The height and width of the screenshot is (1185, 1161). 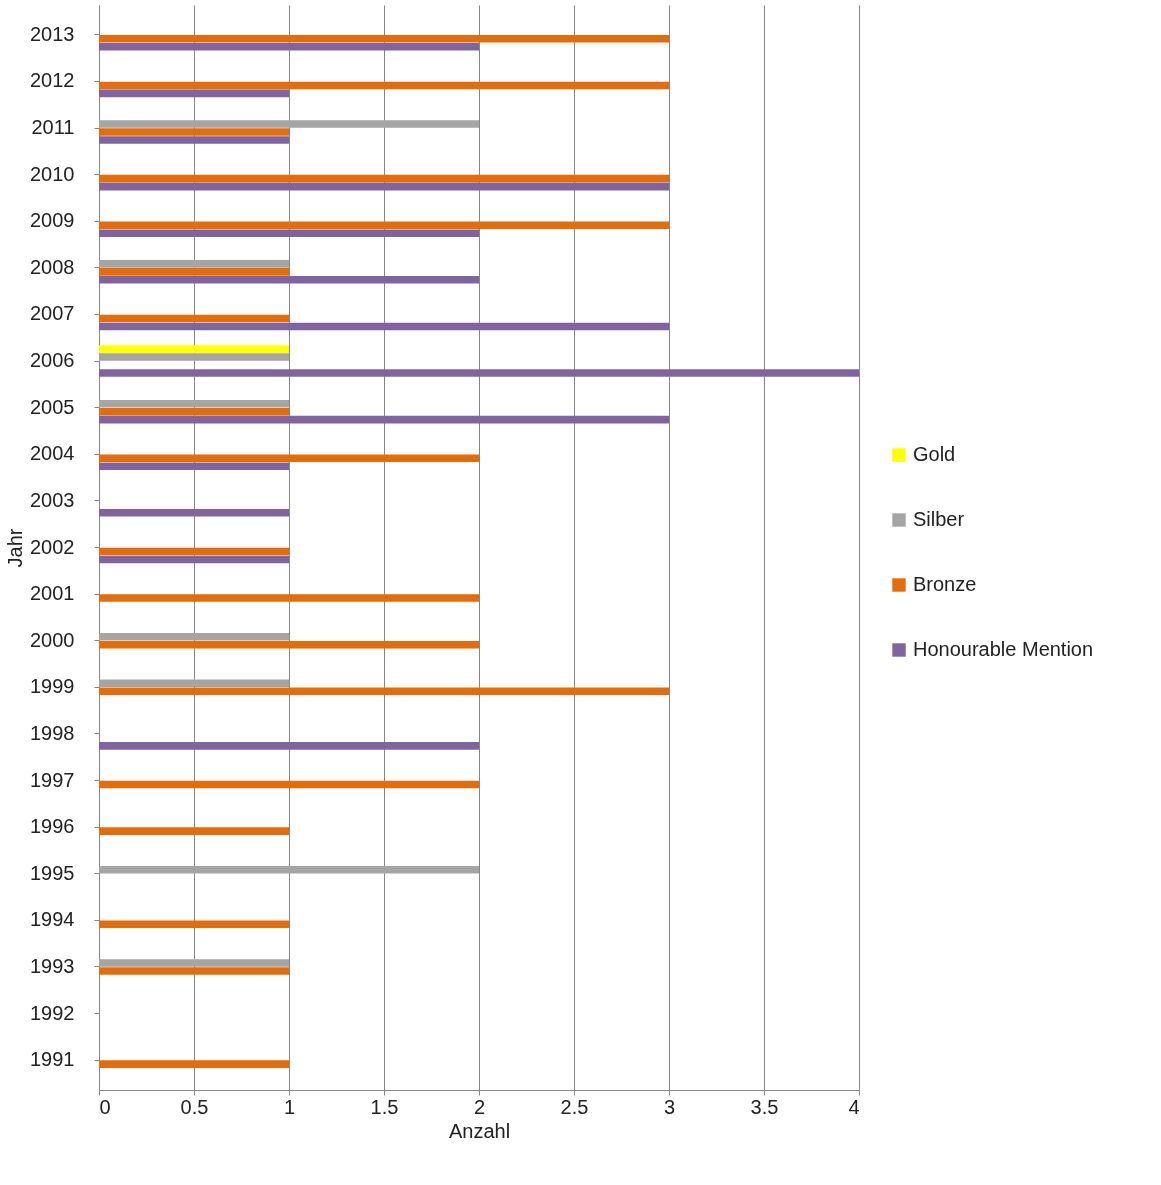 What do you see at coordinates (479, 1130) in the screenshot?
I see `x-axis-title: Anzahl` at bounding box center [479, 1130].